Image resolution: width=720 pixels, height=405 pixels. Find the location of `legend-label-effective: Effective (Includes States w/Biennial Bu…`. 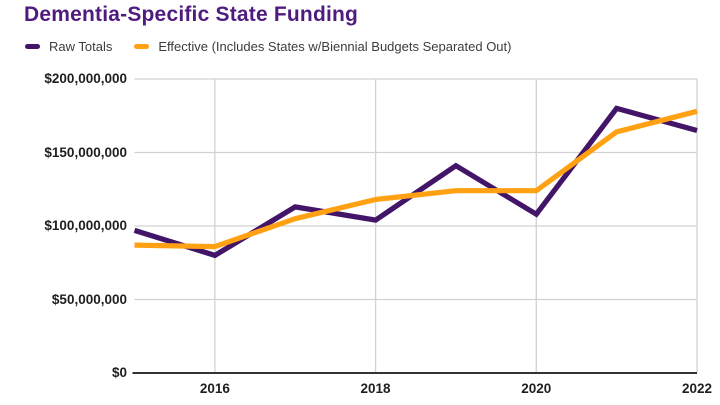

legend-label-effective: Effective (Includes States w/Biennial Bu… is located at coordinates (335, 46).